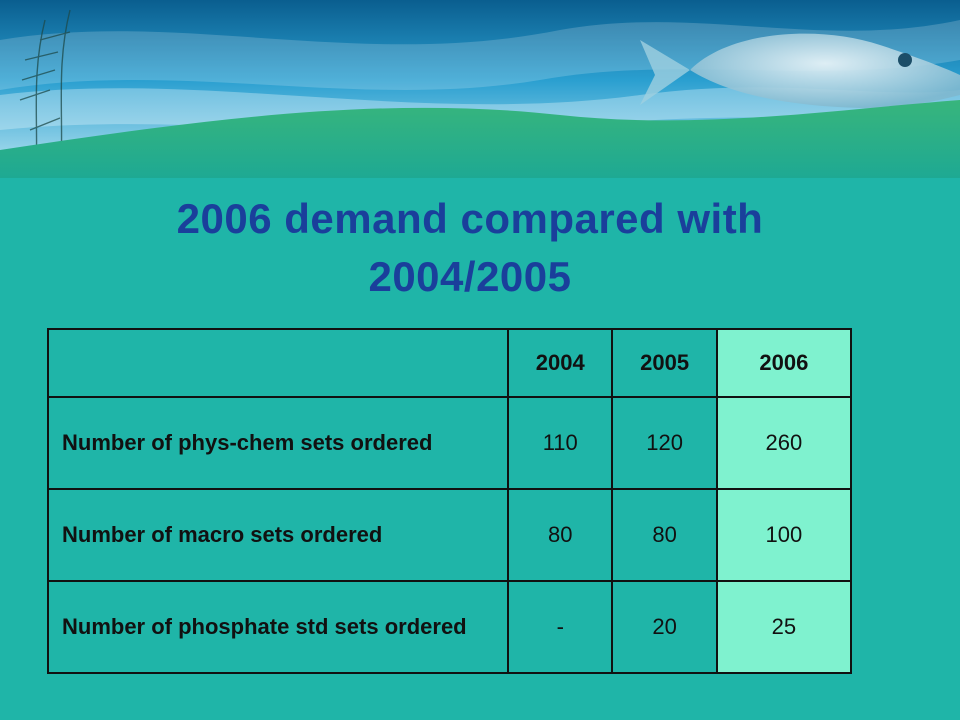  I want to click on fish-icon, so click(800, 71).